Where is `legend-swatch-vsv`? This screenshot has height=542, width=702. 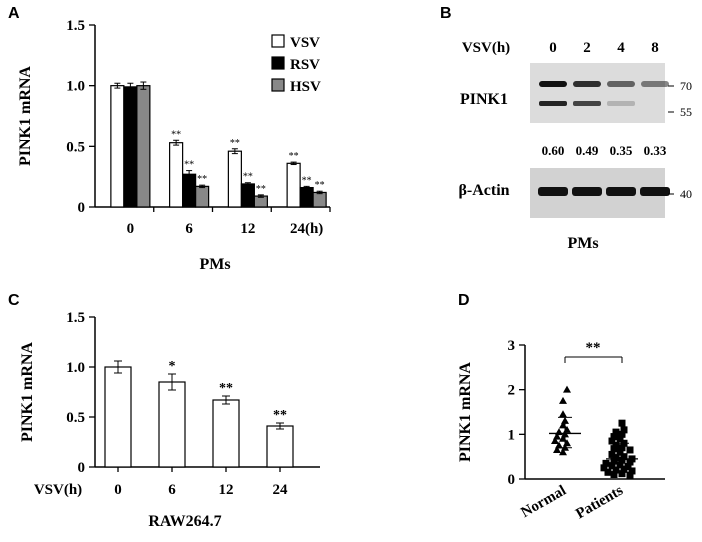
legend-swatch-vsv is located at coordinates (278, 41).